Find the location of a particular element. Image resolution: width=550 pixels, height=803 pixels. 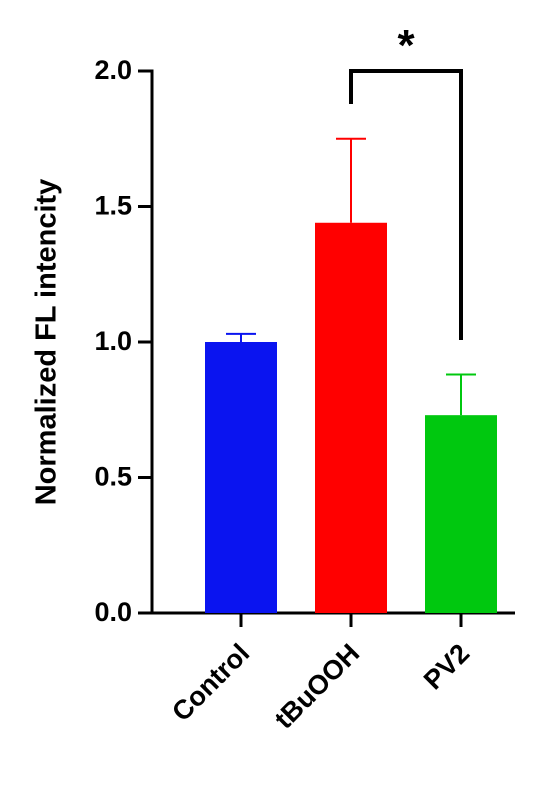

significance-label: * is located at coordinates (406, 45).